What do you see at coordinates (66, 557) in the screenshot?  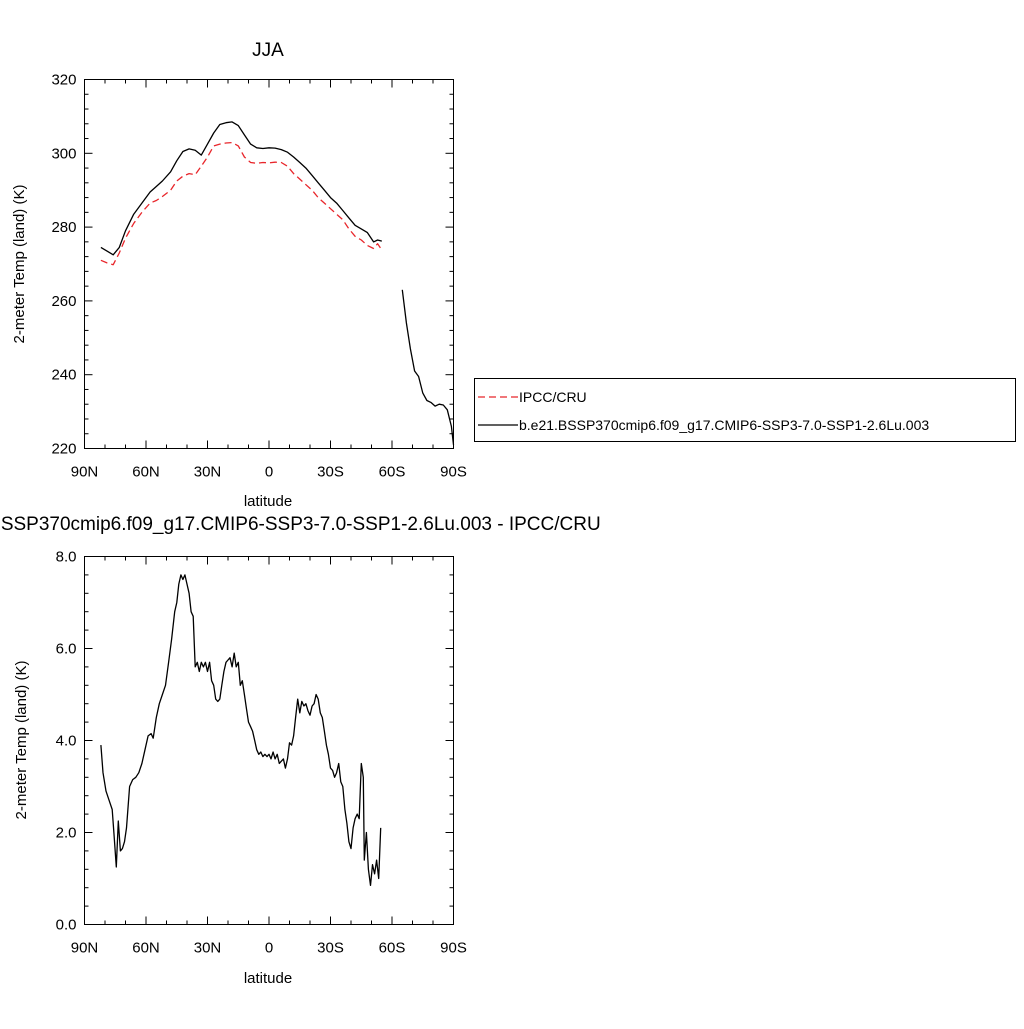 I see `y-tick-label: 8.0` at bounding box center [66, 557].